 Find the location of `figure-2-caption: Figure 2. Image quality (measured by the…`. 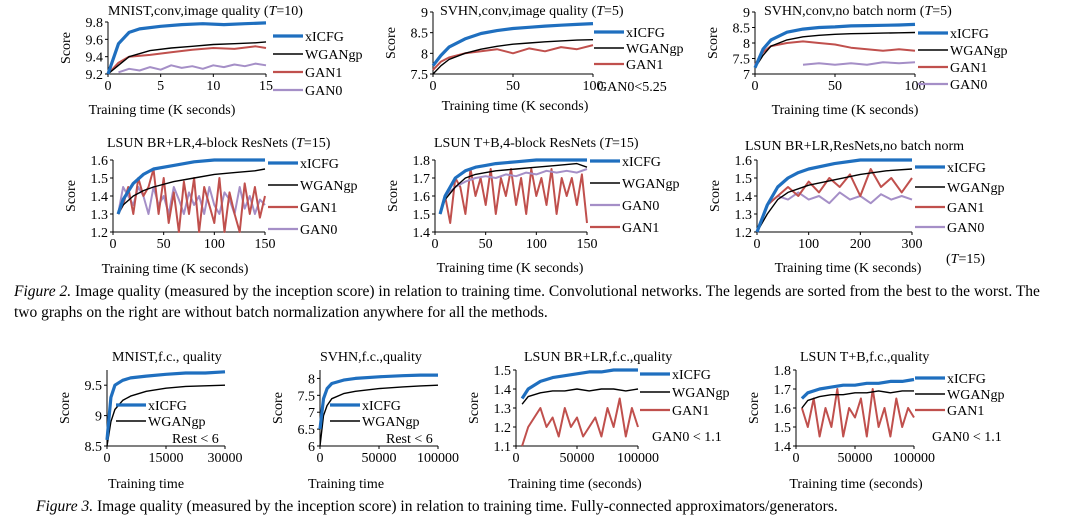

figure-2-caption: Figure 2. Image quality (measured by the… is located at coordinates (539, 302).